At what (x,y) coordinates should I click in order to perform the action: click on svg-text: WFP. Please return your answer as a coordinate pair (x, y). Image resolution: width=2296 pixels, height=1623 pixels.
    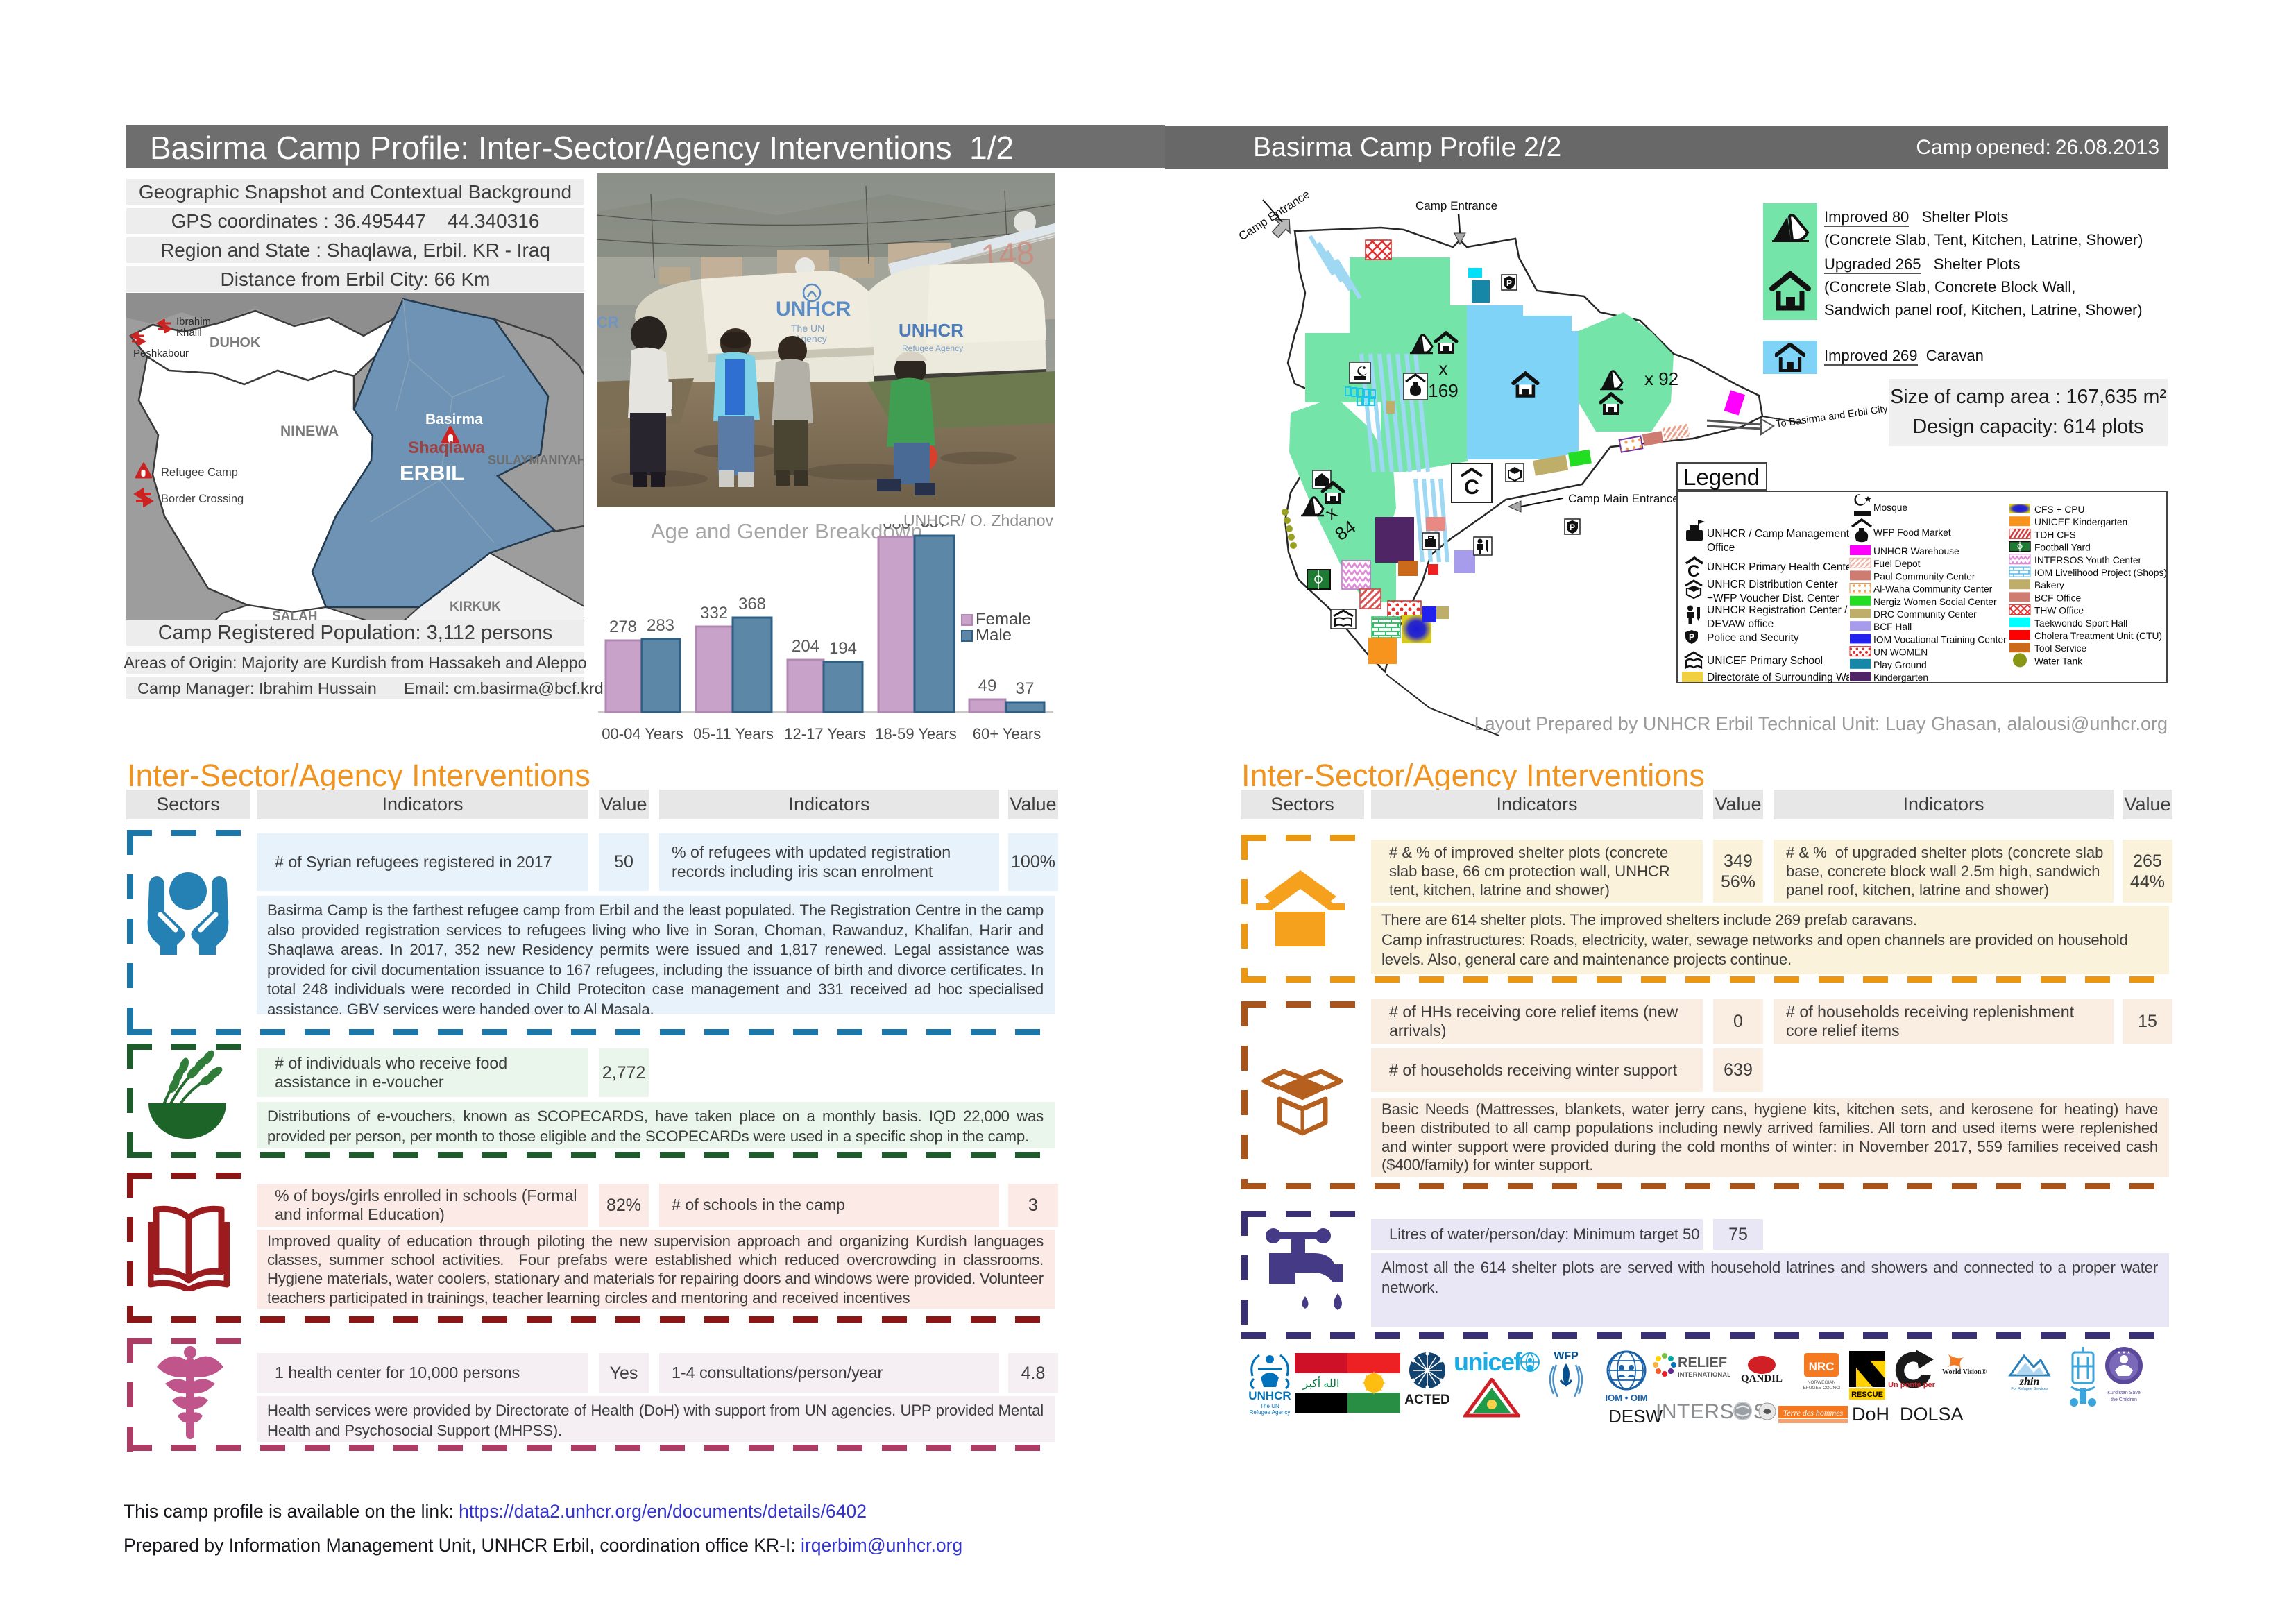
    Looking at the image, I should click on (1566, 1356).